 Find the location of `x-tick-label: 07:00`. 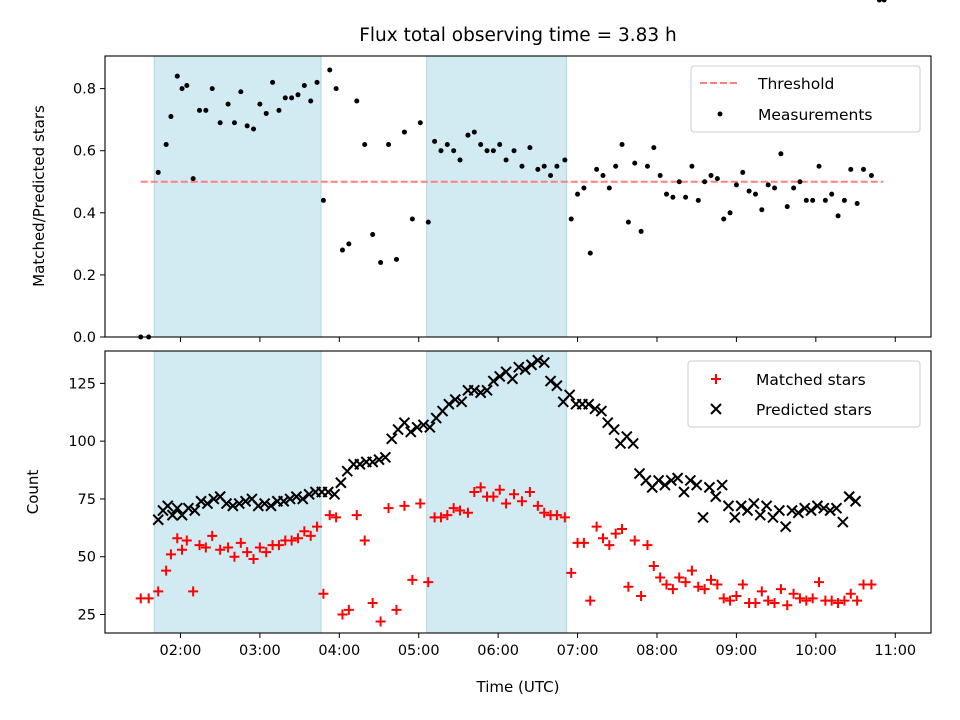

x-tick-label: 07:00 is located at coordinates (578, 651).